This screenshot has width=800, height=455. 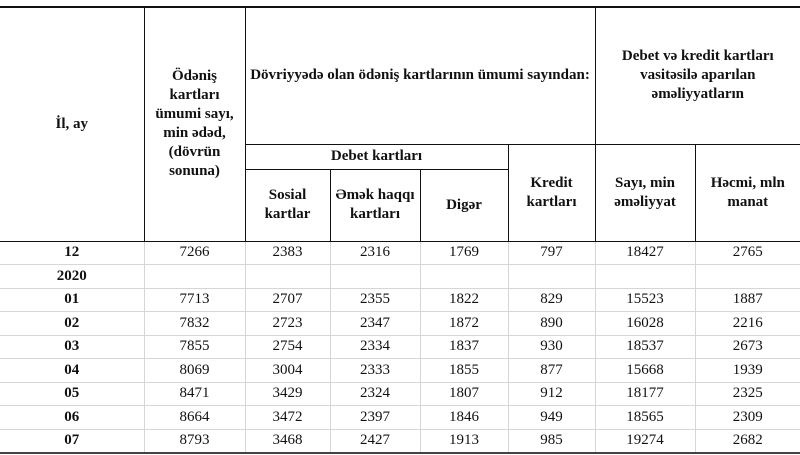 I want to click on row-label: 2020, so click(x=72, y=276).